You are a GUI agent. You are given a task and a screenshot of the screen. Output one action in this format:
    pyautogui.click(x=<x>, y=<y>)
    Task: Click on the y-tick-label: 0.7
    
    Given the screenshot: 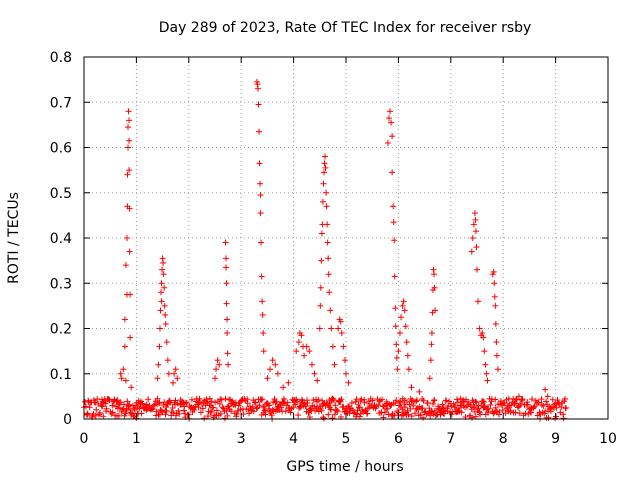 What is the action you would take?
    pyautogui.click(x=61, y=103)
    